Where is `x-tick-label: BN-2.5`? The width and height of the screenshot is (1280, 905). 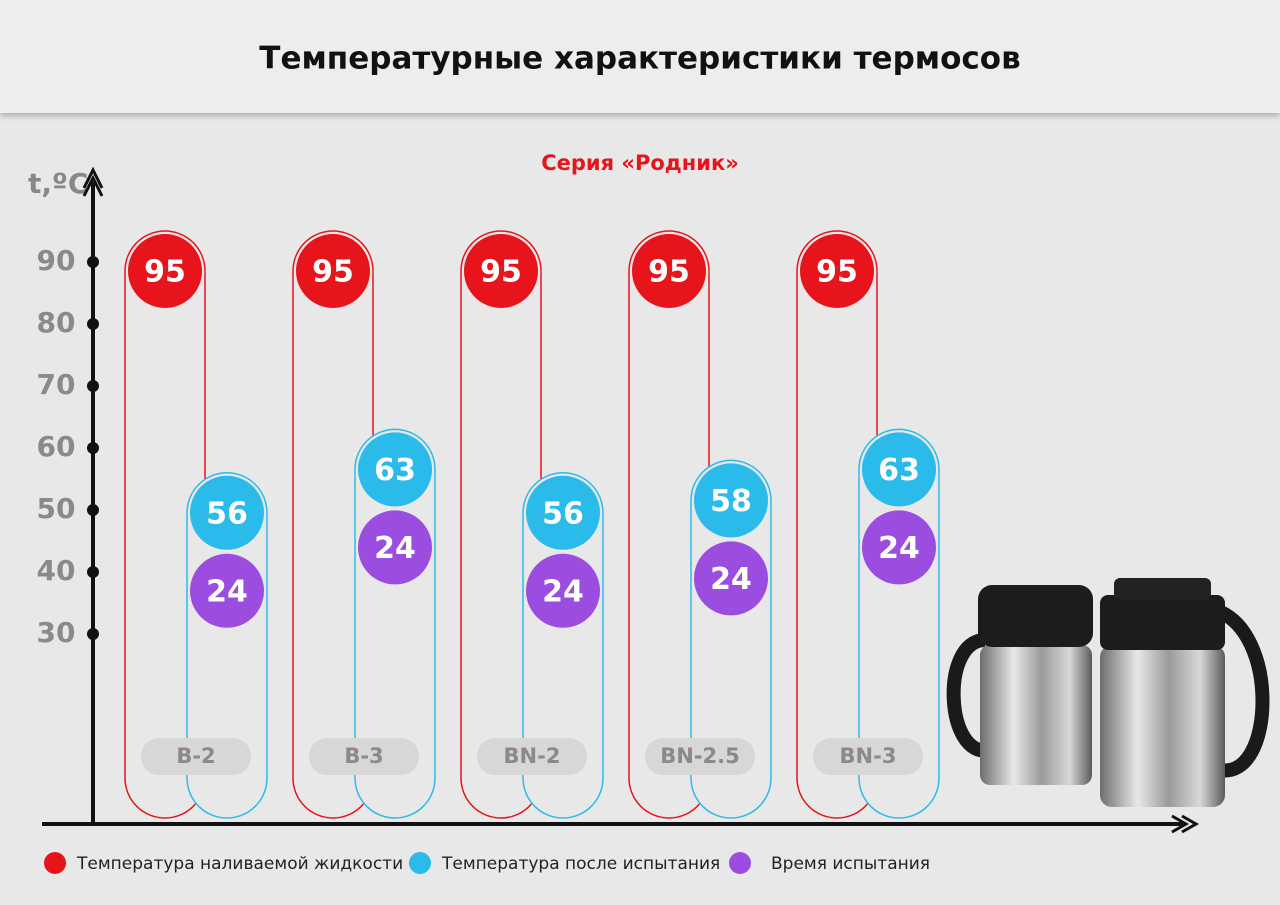 x-tick-label: BN-2.5 is located at coordinates (700, 756).